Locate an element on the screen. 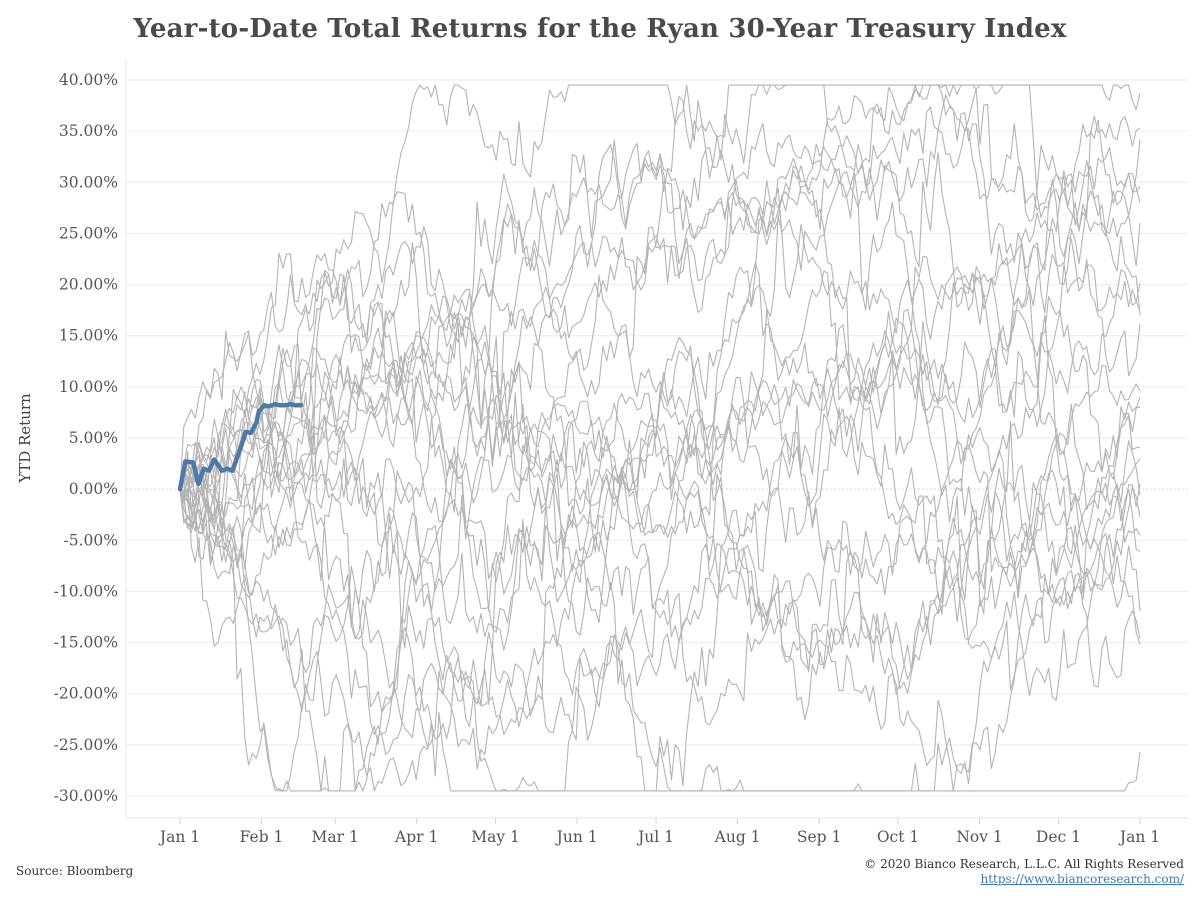 This screenshot has height=900, width=1200. x-tick-label: Nov 1 is located at coordinates (979, 837).